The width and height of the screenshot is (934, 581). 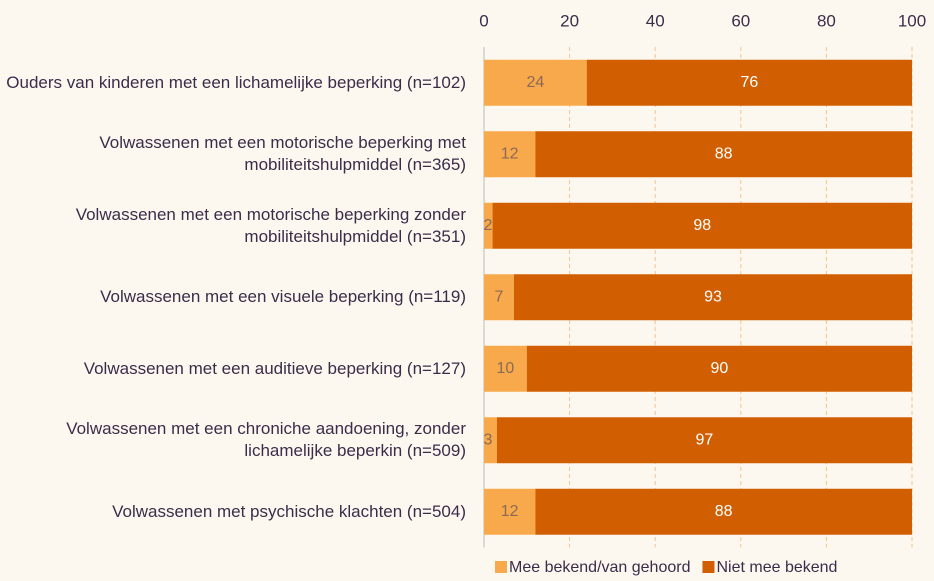 I want to click on legend-label: Mee bekend/van gehoord, so click(x=599, y=567).